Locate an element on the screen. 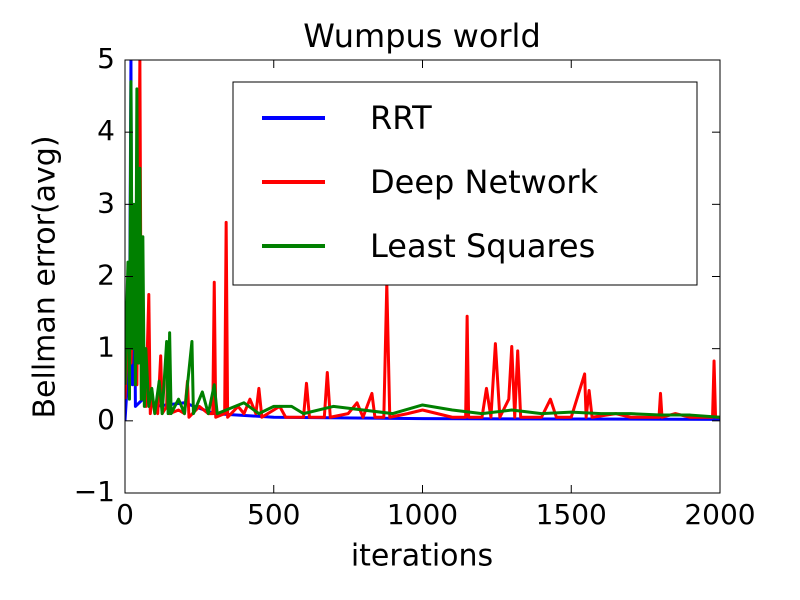 This screenshot has height=600, width=800. y-tick-label: 2 is located at coordinates (106, 275).